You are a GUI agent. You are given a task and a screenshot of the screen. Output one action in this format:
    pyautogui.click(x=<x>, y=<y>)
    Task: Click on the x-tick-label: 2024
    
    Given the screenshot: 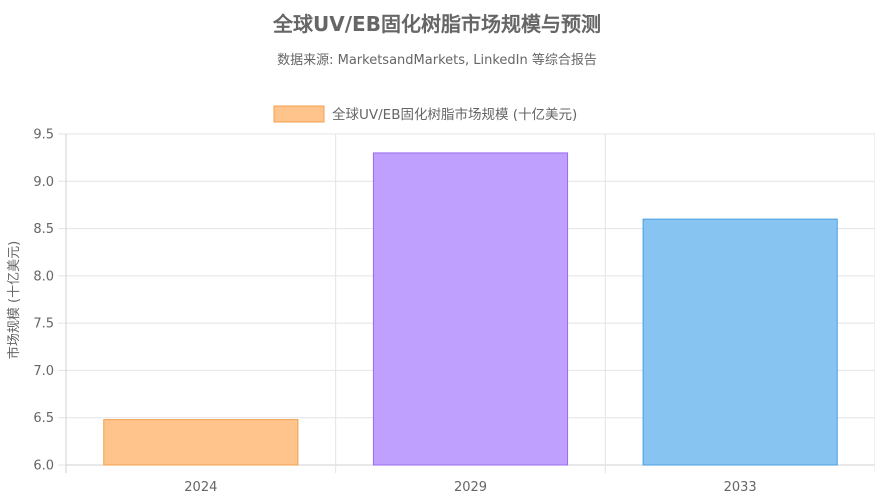 What is the action you would take?
    pyautogui.click(x=200, y=487)
    